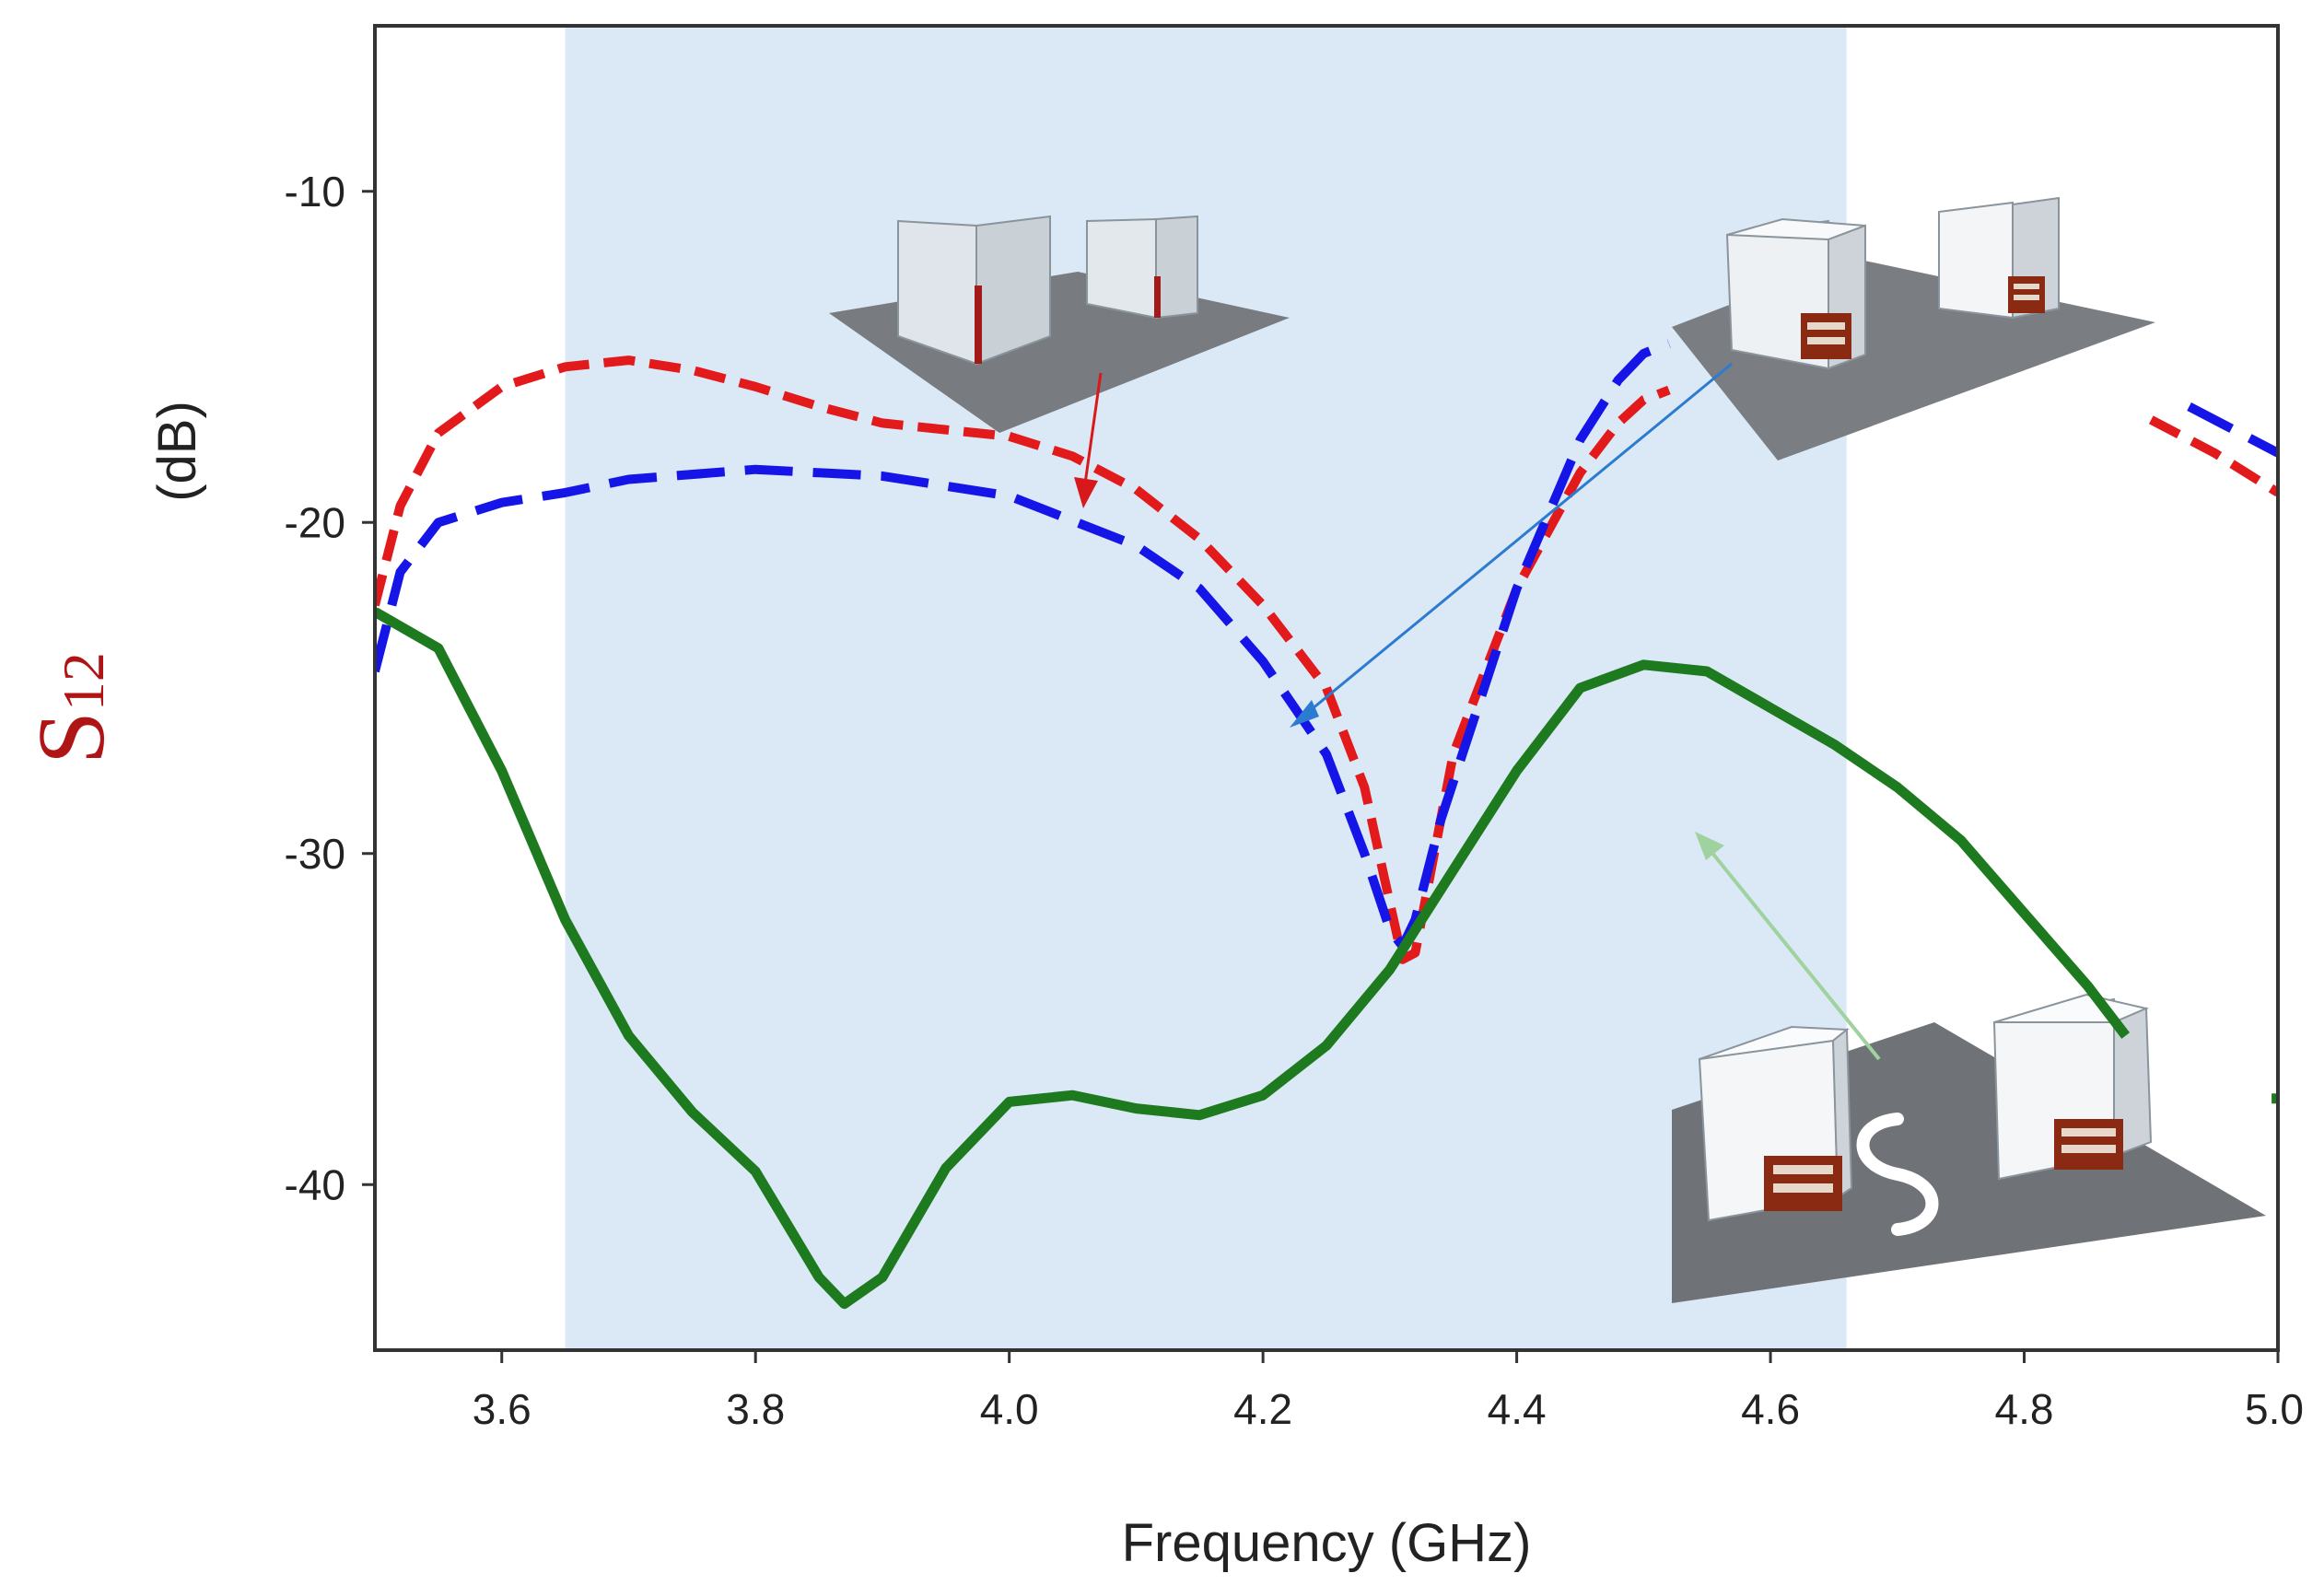 Image resolution: width=2324 pixels, height=1585 pixels. I want to click on y-axis-symbol-subscript: 12, so click(83, 681).